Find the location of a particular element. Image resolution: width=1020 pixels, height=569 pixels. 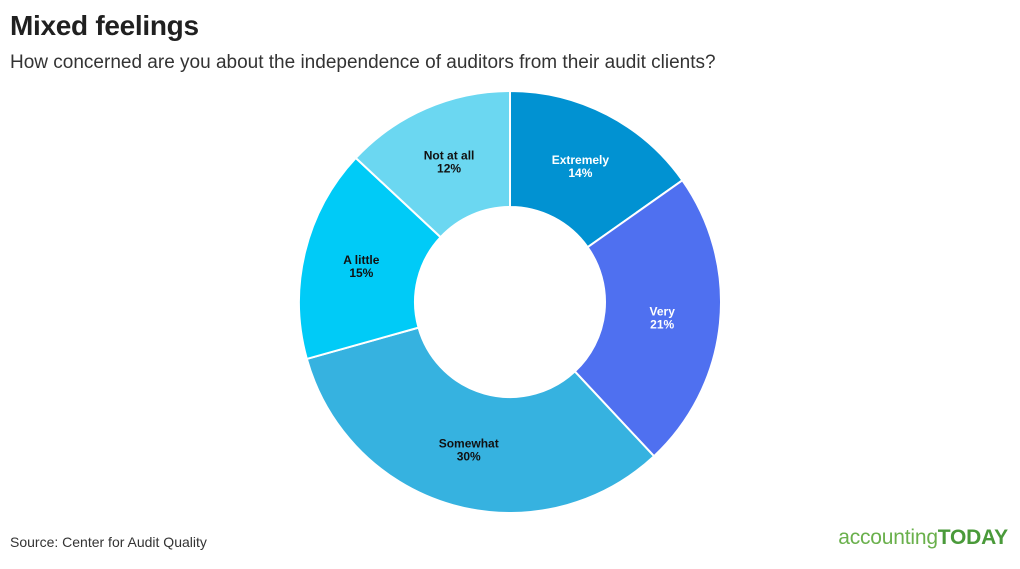

slice-label-a-little: A little is located at coordinates (361, 260).